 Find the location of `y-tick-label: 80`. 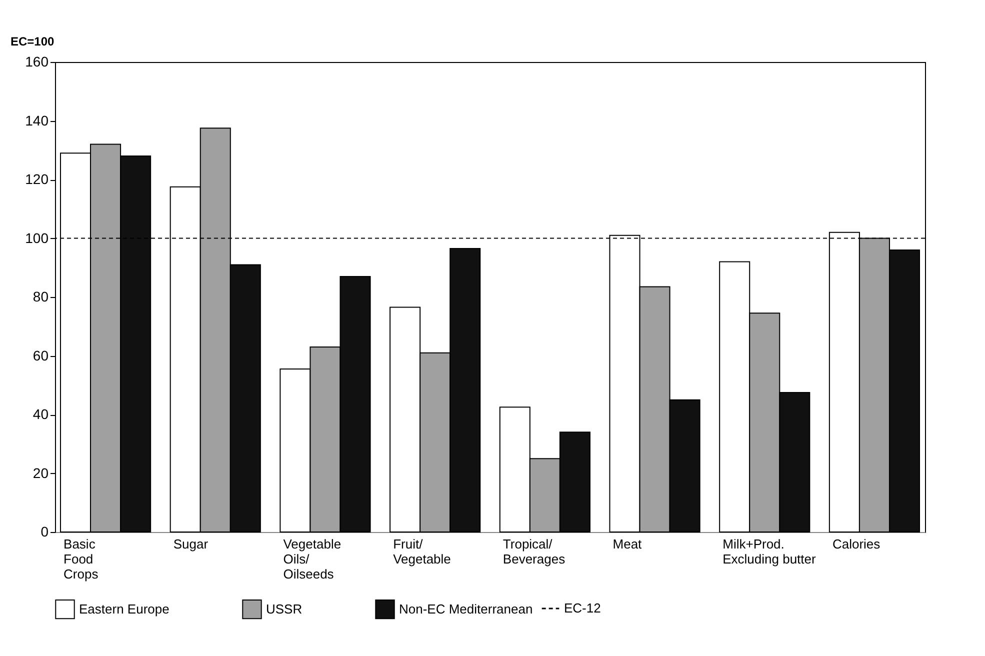

y-tick-label: 80 is located at coordinates (40, 296).